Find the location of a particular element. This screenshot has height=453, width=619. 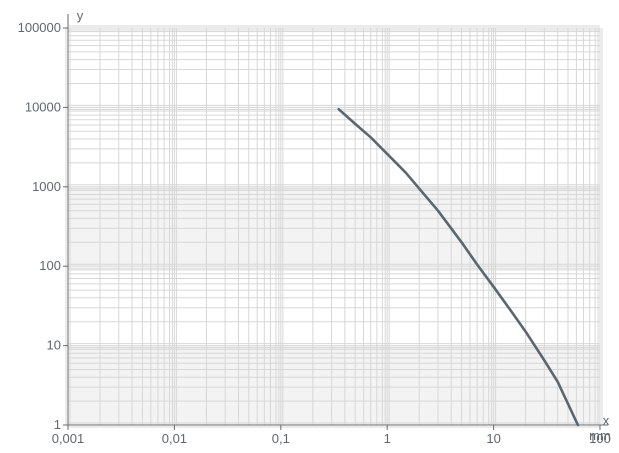

x-tick-label: 10 is located at coordinates (493, 438).